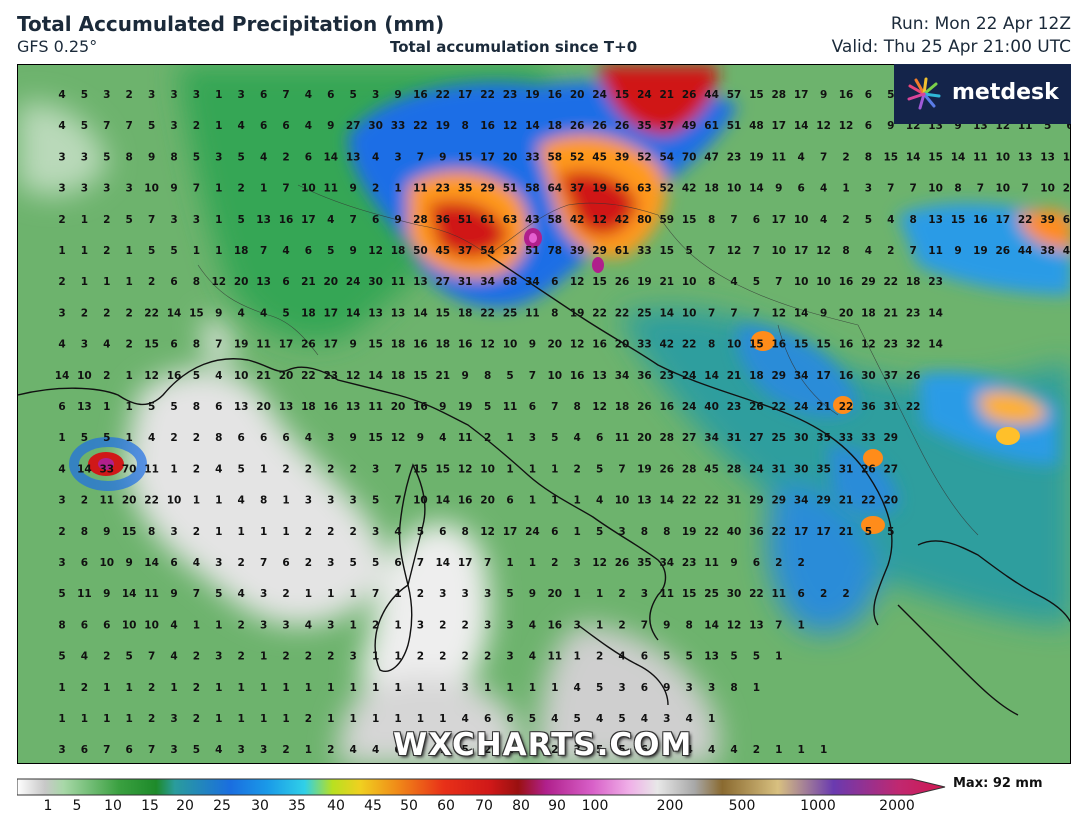 The height and width of the screenshot is (835, 1088). Describe the element at coordinates (487, 282) in the screenshot. I see `grid-value: 34` at that location.